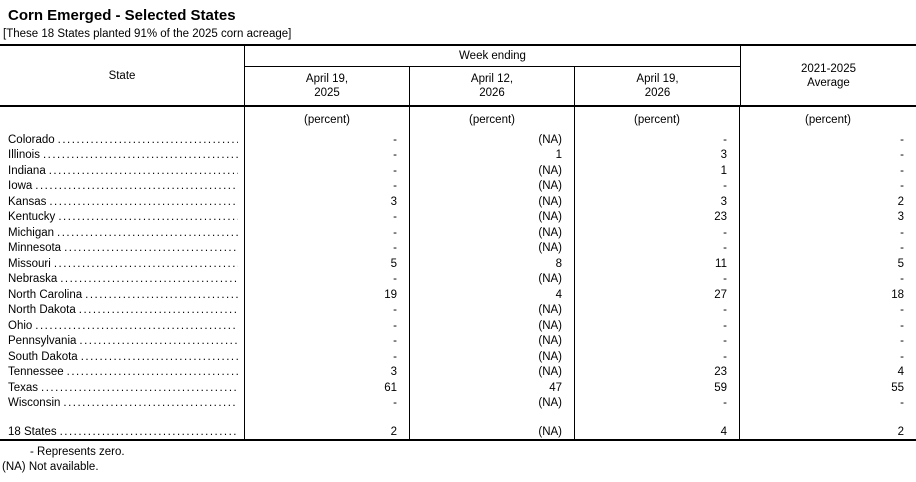 This screenshot has height=482, width=916. Describe the element at coordinates (900, 431) in the screenshot. I see `total-average: 2` at that location.